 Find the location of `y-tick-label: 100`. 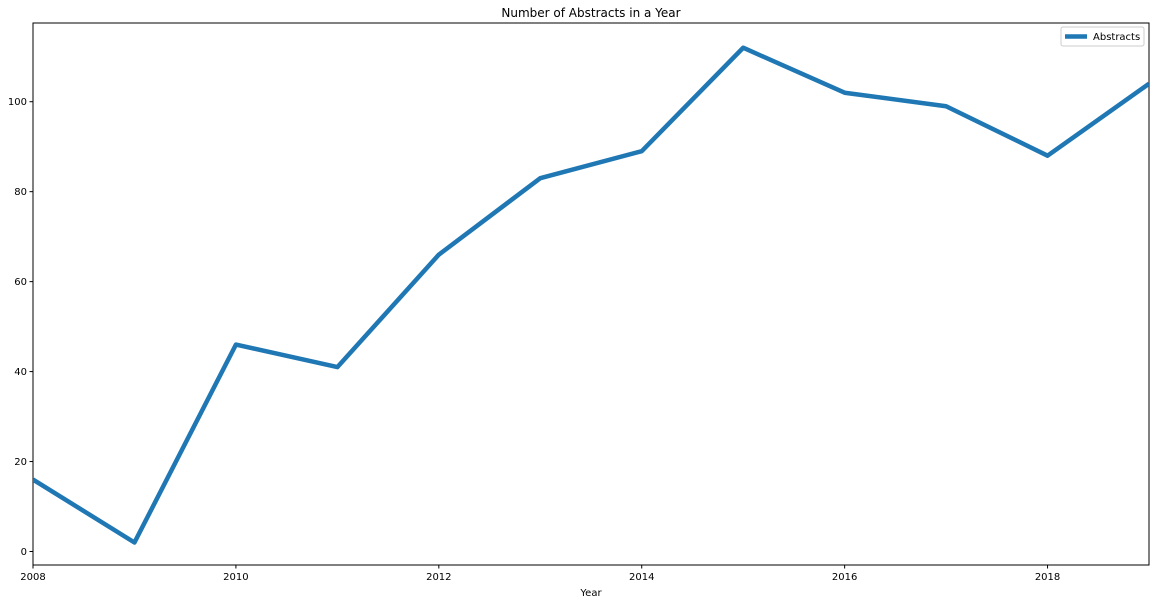

y-tick-label: 100 is located at coordinates (17, 102).